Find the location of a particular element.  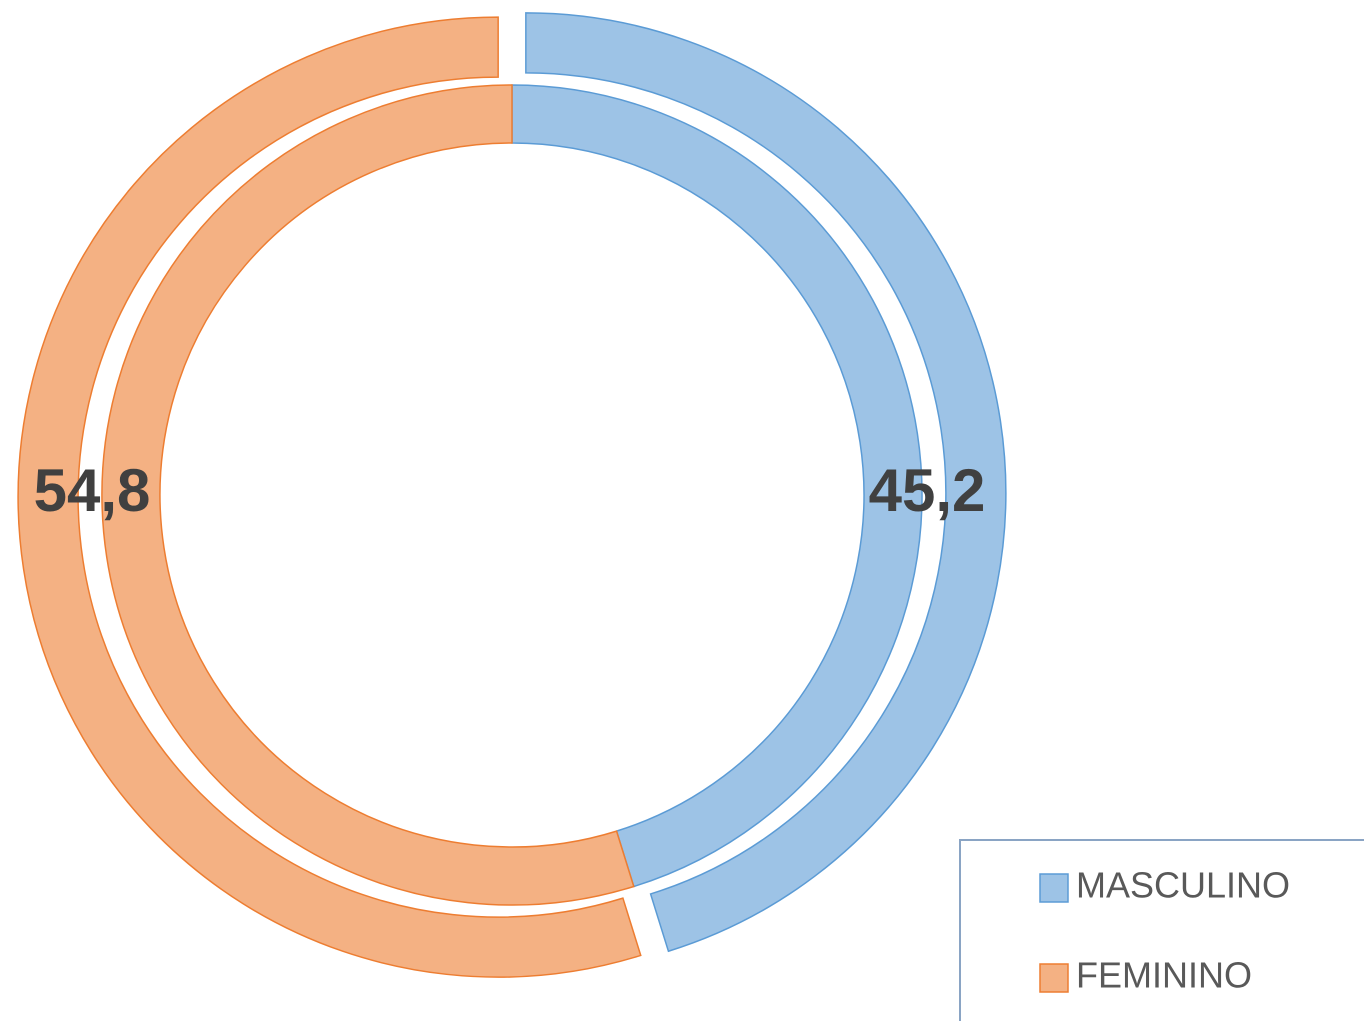

legend-label: MASCULINO is located at coordinates (1183, 885).